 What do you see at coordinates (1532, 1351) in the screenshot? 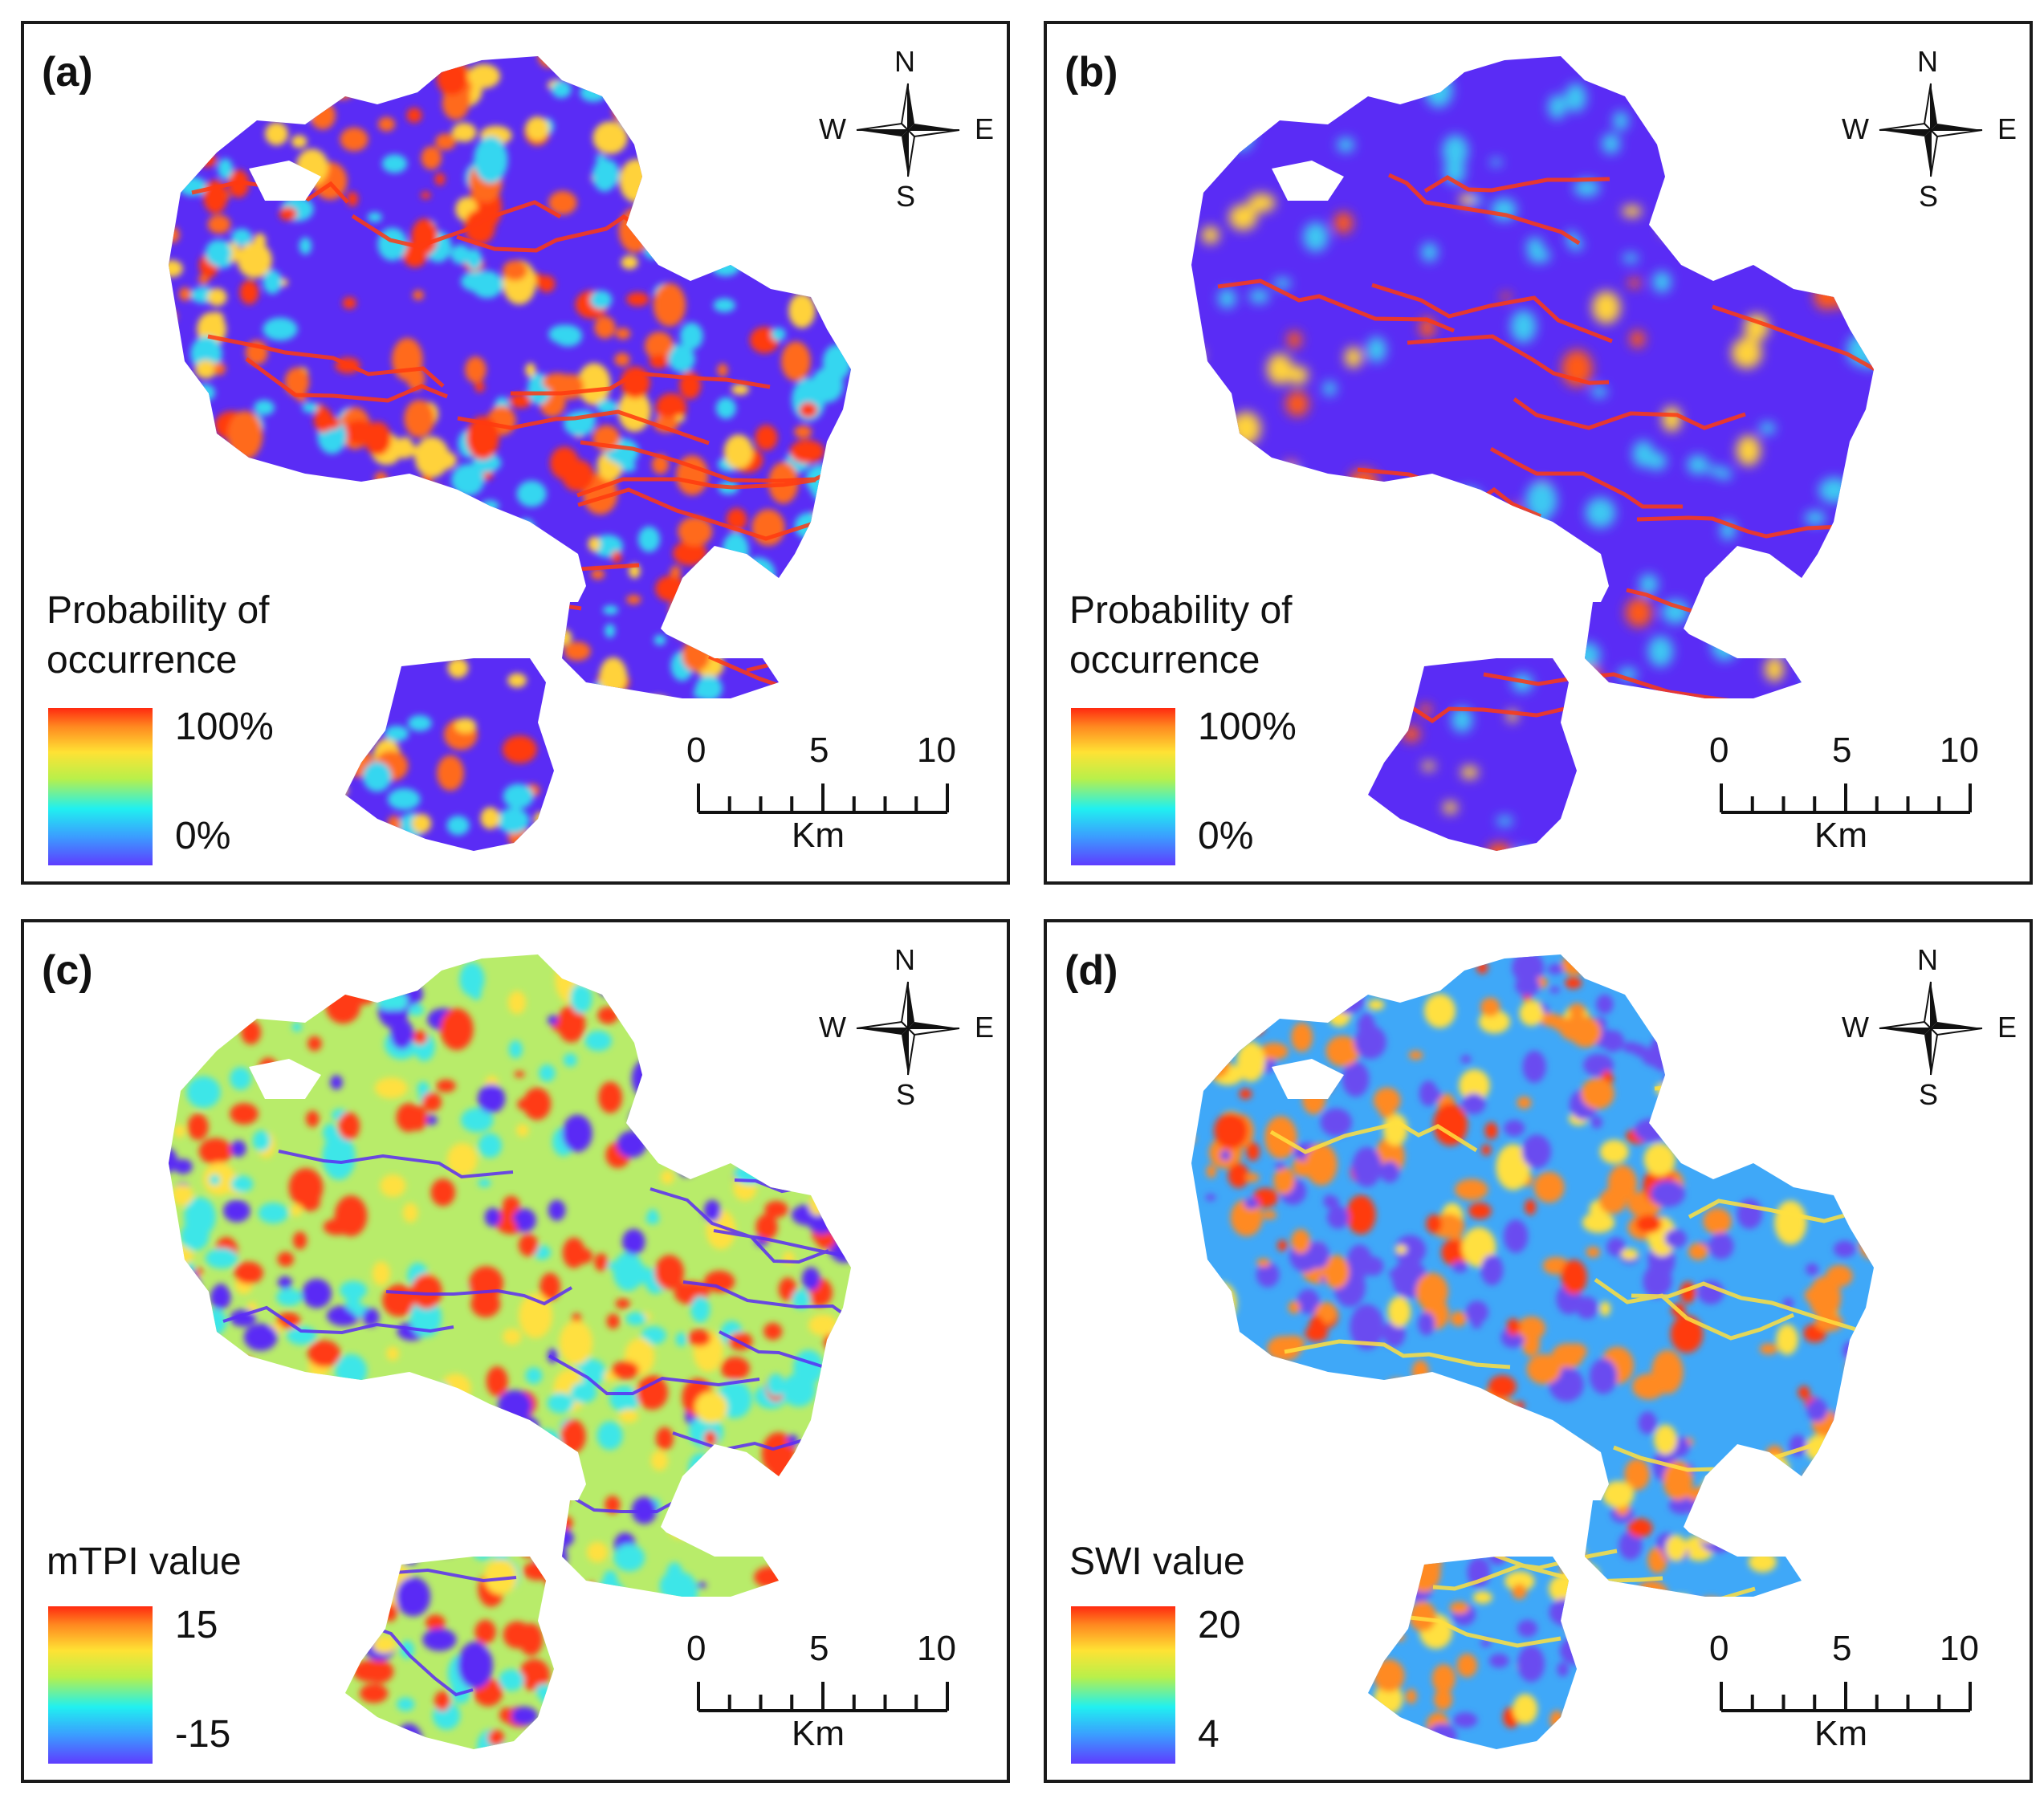
I see `raster-map` at bounding box center [1532, 1351].